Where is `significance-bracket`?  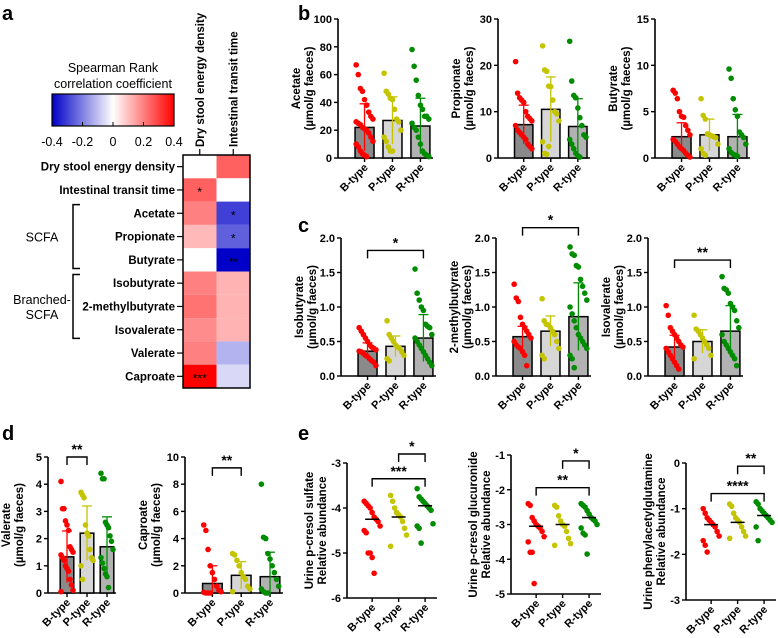
significance-bracket is located at coordinates (550, 231).